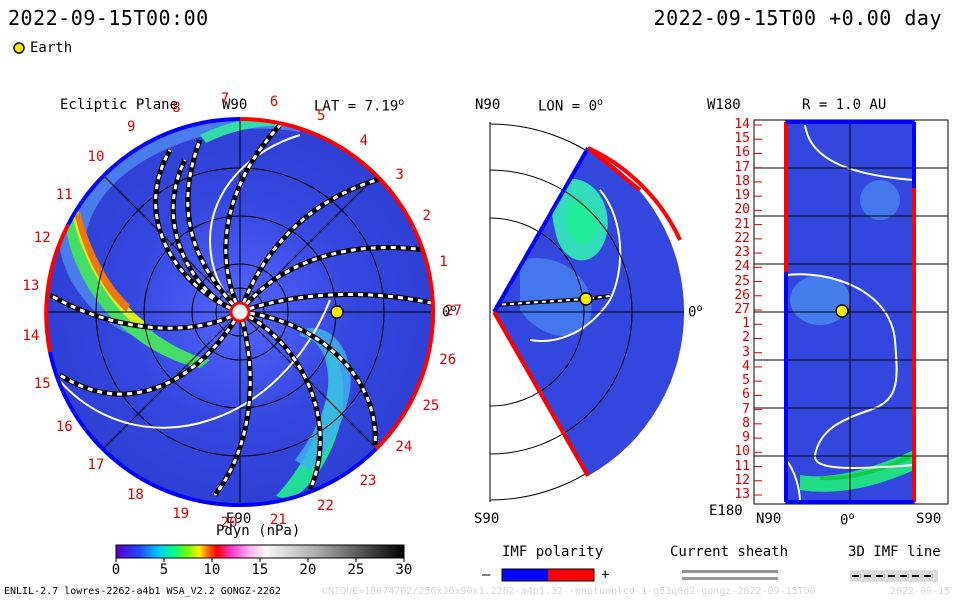 The image size is (960, 600). I want to click on sector-label: 7, so click(225, 99).